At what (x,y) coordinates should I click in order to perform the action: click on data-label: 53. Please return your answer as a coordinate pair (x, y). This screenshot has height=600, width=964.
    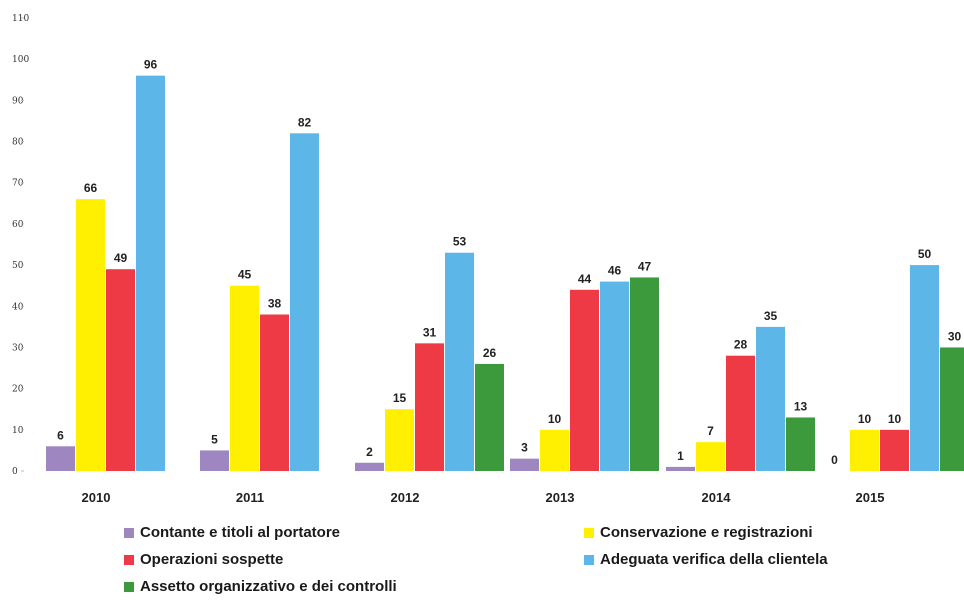
    Looking at the image, I should click on (460, 242).